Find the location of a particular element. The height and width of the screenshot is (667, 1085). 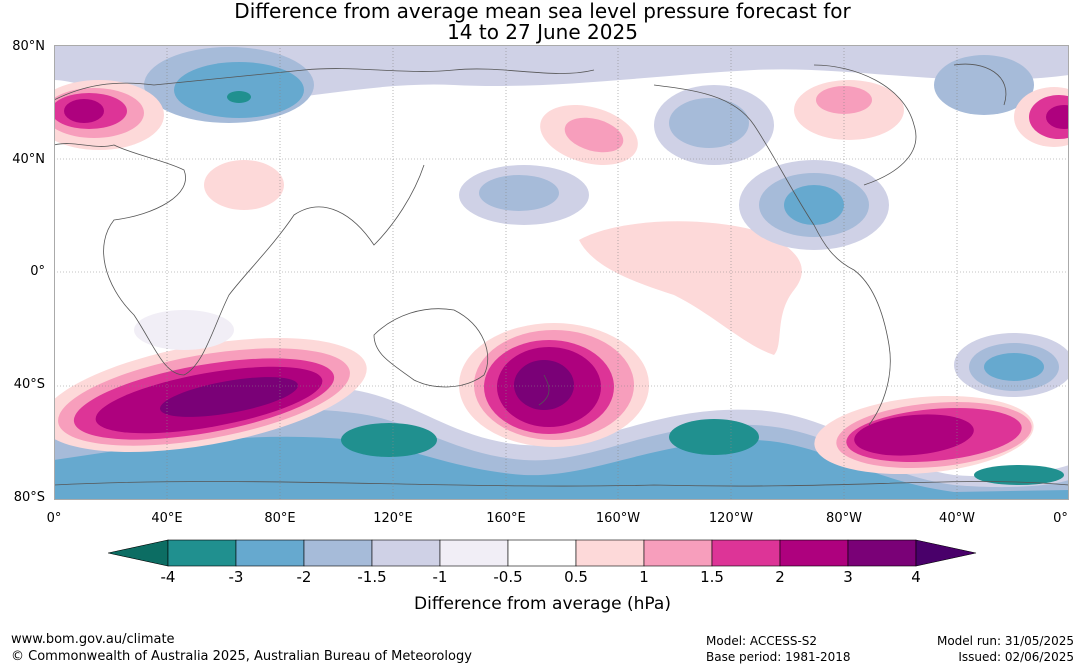

colorbar-tick-label: 1 is located at coordinates (644, 577).